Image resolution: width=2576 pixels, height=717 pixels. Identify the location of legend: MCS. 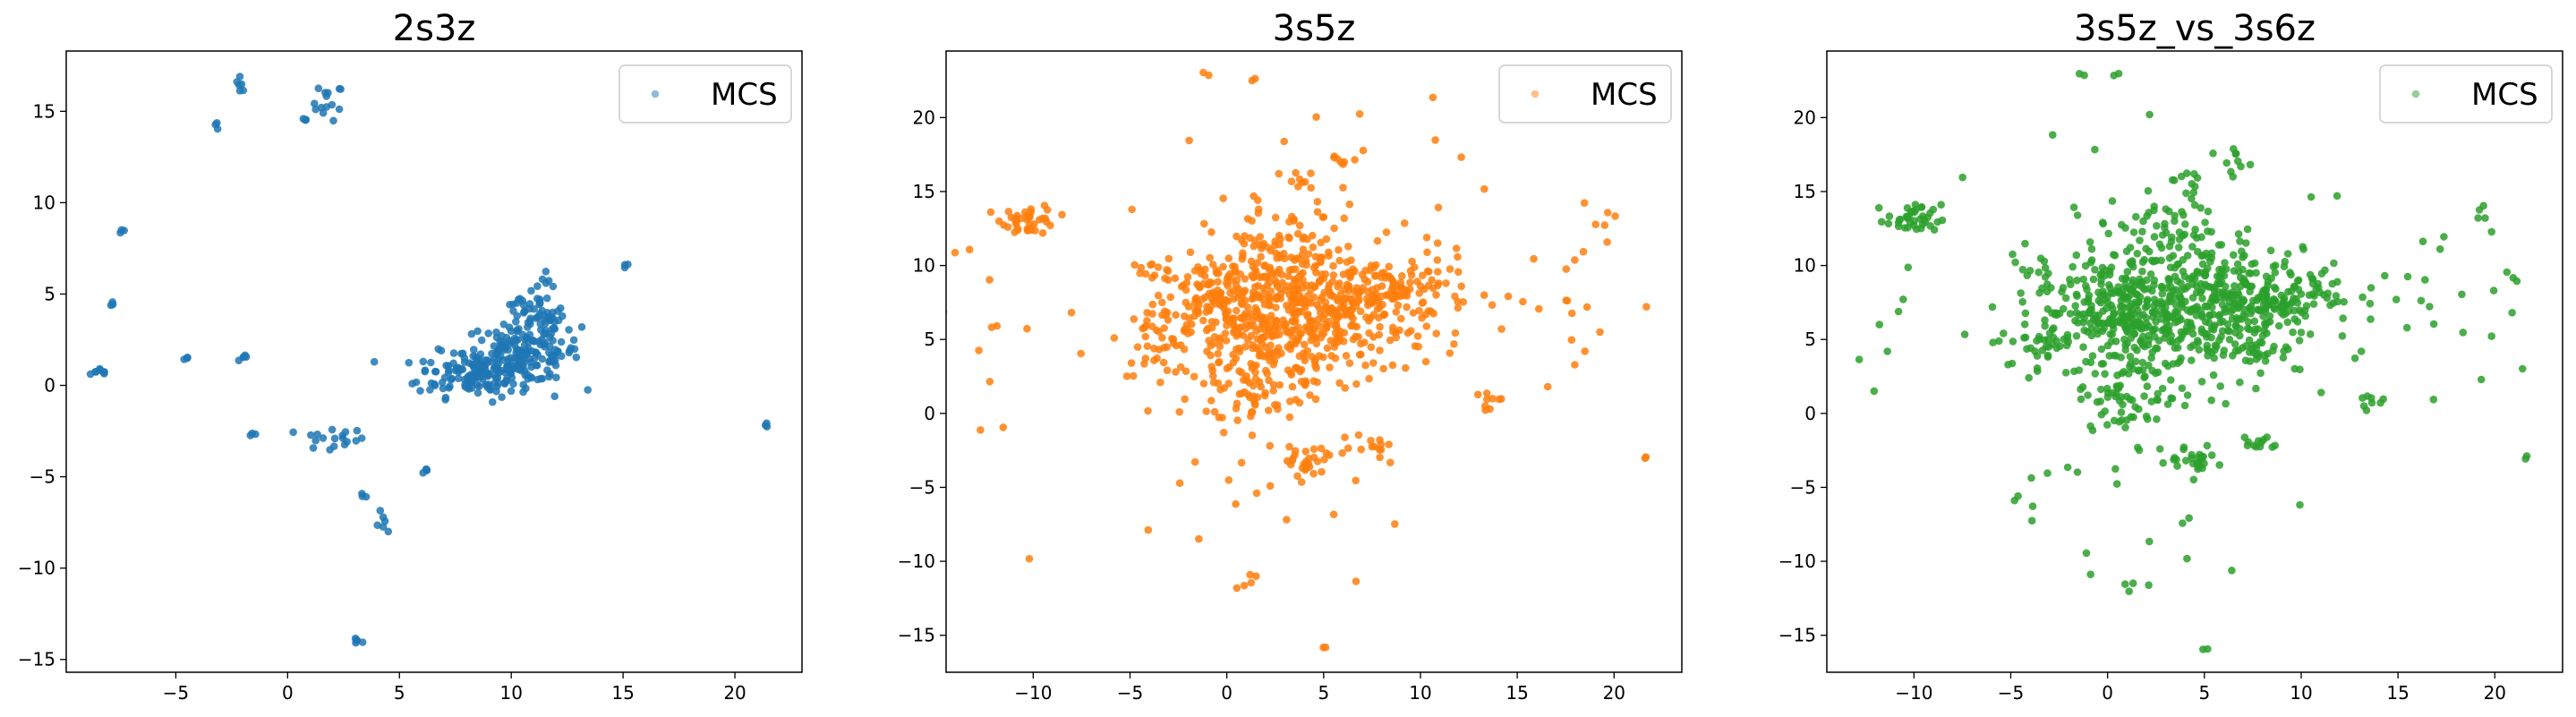
(705, 94).